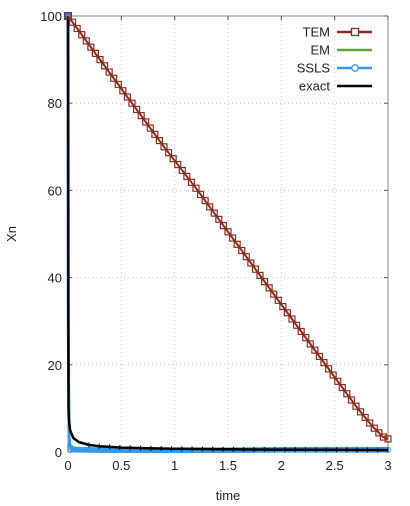 The image size is (410, 506). I want to click on y-tick-label: 60, so click(55, 190).